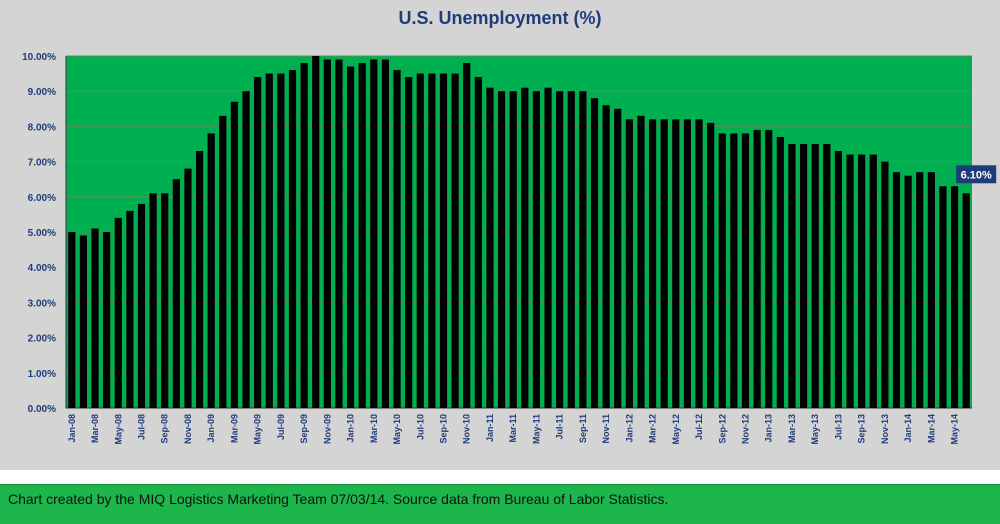 The width and height of the screenshot is (1000, 524). What do you see at coordinates (42, 163) in the screenshot?
I see `y-tick-label: 7.00%` at bounding box center [42, 163].